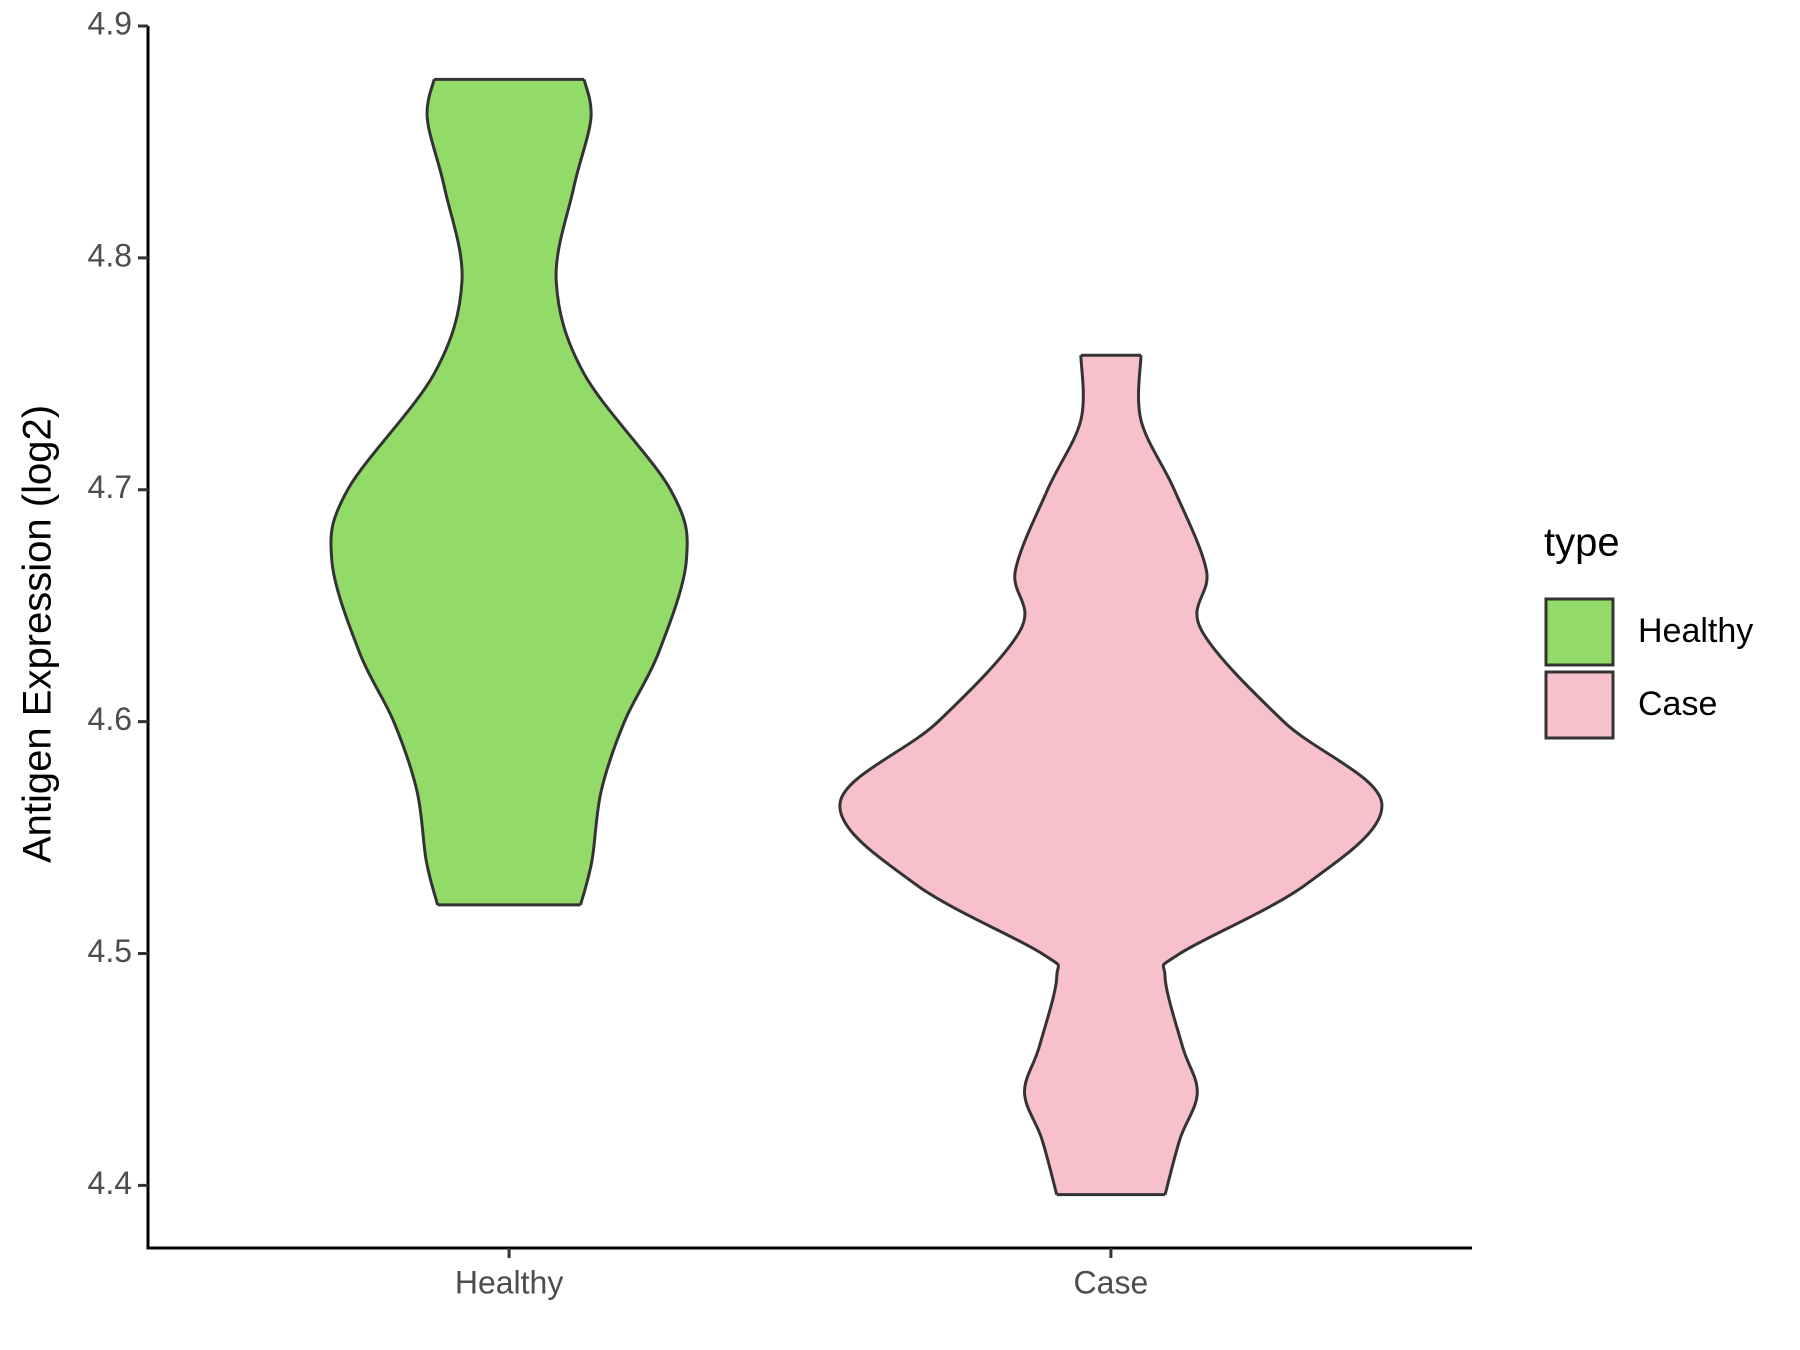  Describe the element at coordinates (1677, 704) in the screenshot. I see `legend-label: Case` at that location.